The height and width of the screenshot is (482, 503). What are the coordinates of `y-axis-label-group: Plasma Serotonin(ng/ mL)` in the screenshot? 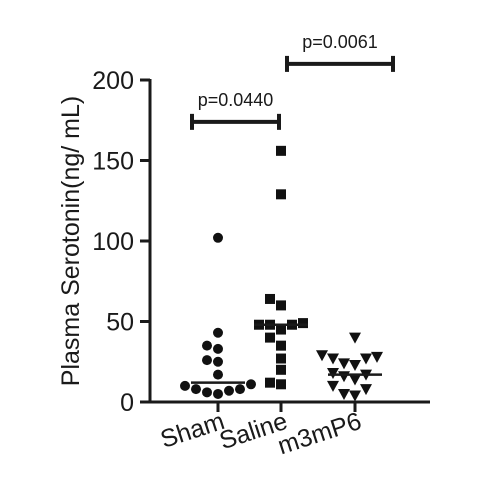 It's located at (71, 241).